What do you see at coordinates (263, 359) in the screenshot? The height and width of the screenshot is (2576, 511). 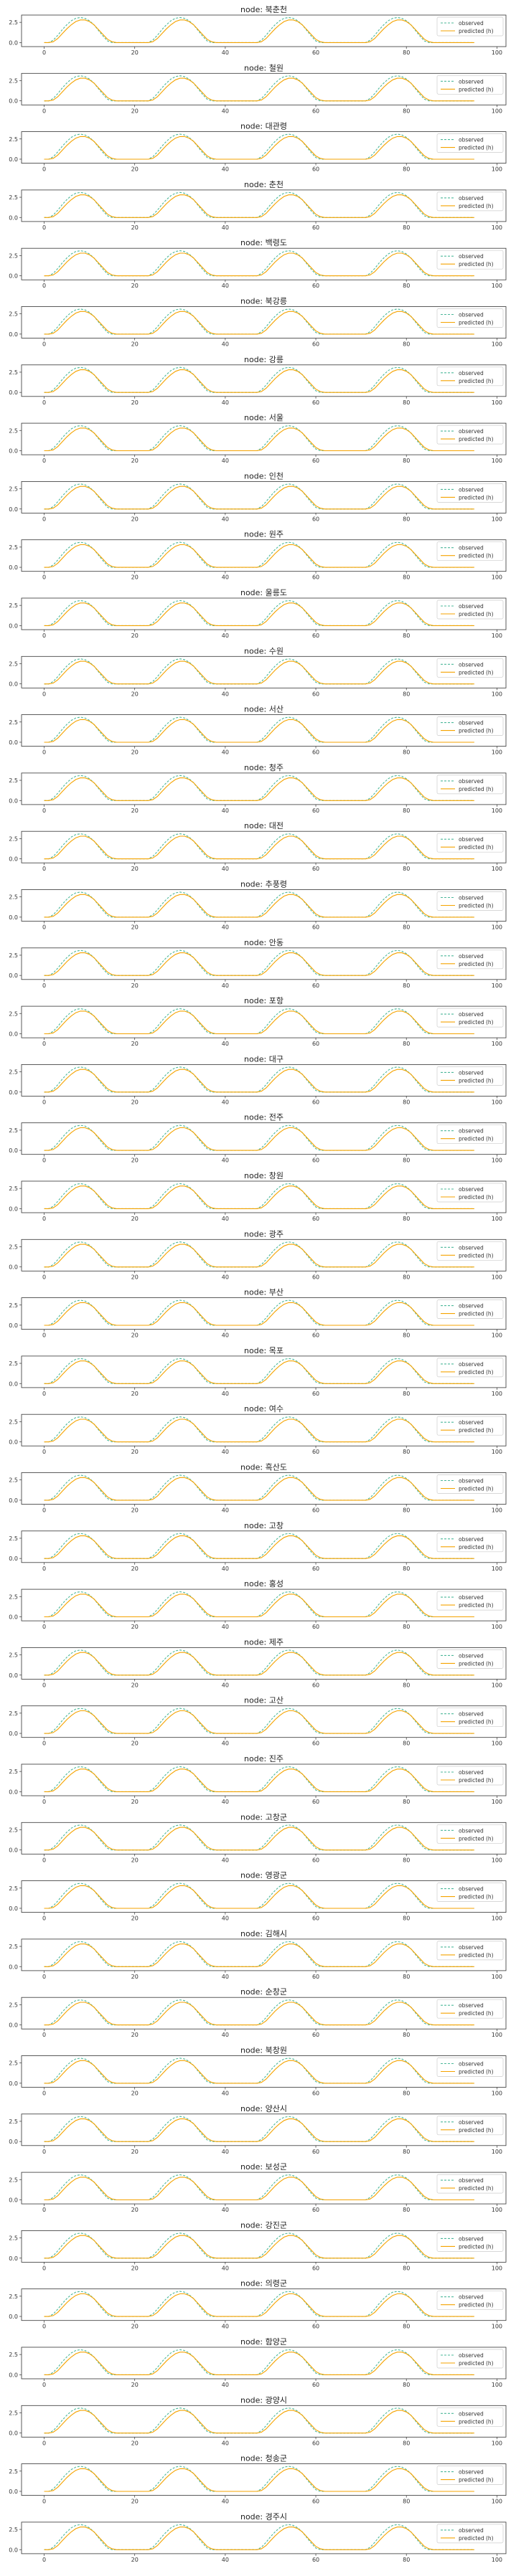 I see `panel-title: node: 강릉` at bounding box center [263, 359].